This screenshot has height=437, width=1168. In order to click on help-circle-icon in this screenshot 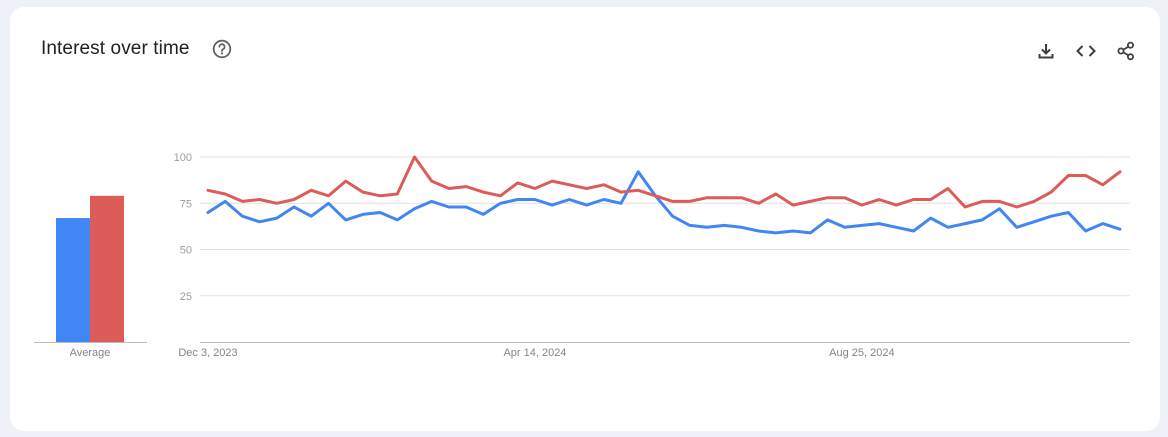, I will do `click(222, 49)`.